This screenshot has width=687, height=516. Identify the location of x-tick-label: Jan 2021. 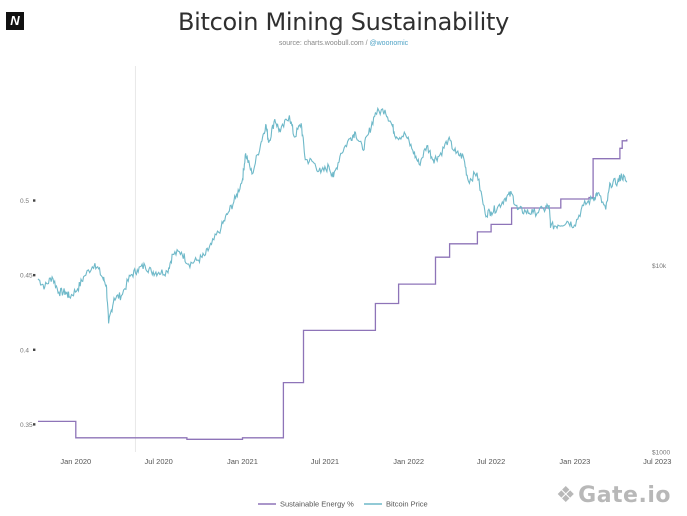
(242, 461).